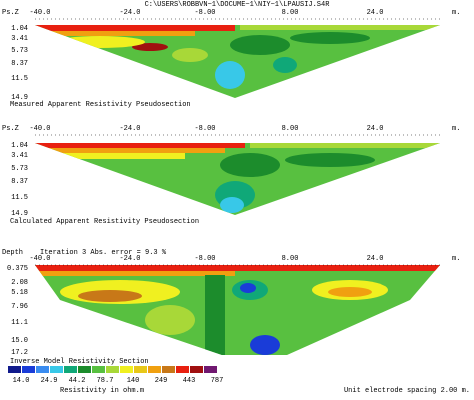 The width and height of the screenshot is (474, 400). I want to click on legend-value: 443, so click(189, 381).